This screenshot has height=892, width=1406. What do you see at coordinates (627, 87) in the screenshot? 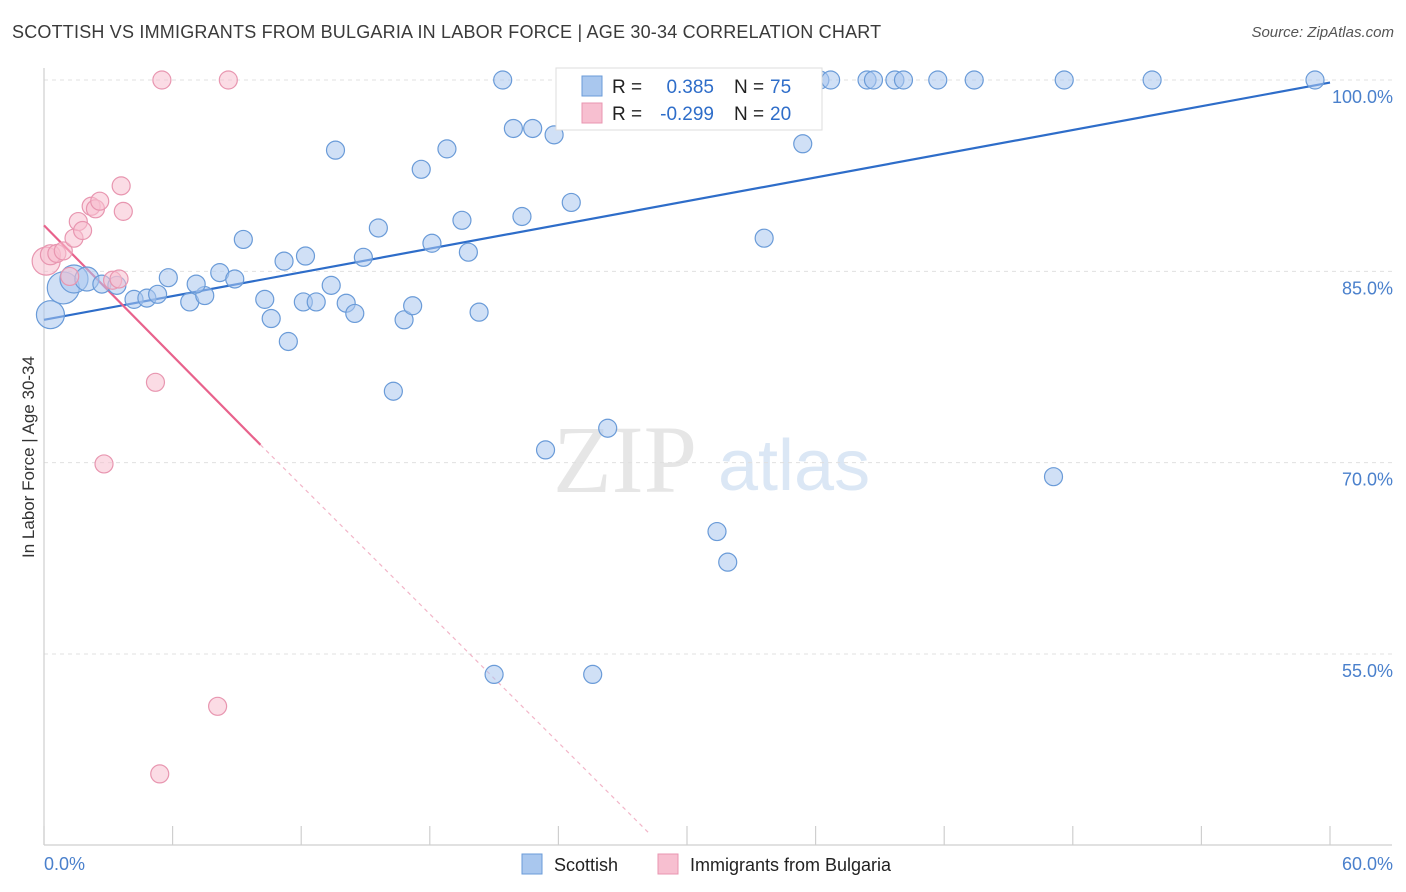
I see `stats-r-label-scottish: R =` at bounding box center [627, 87].